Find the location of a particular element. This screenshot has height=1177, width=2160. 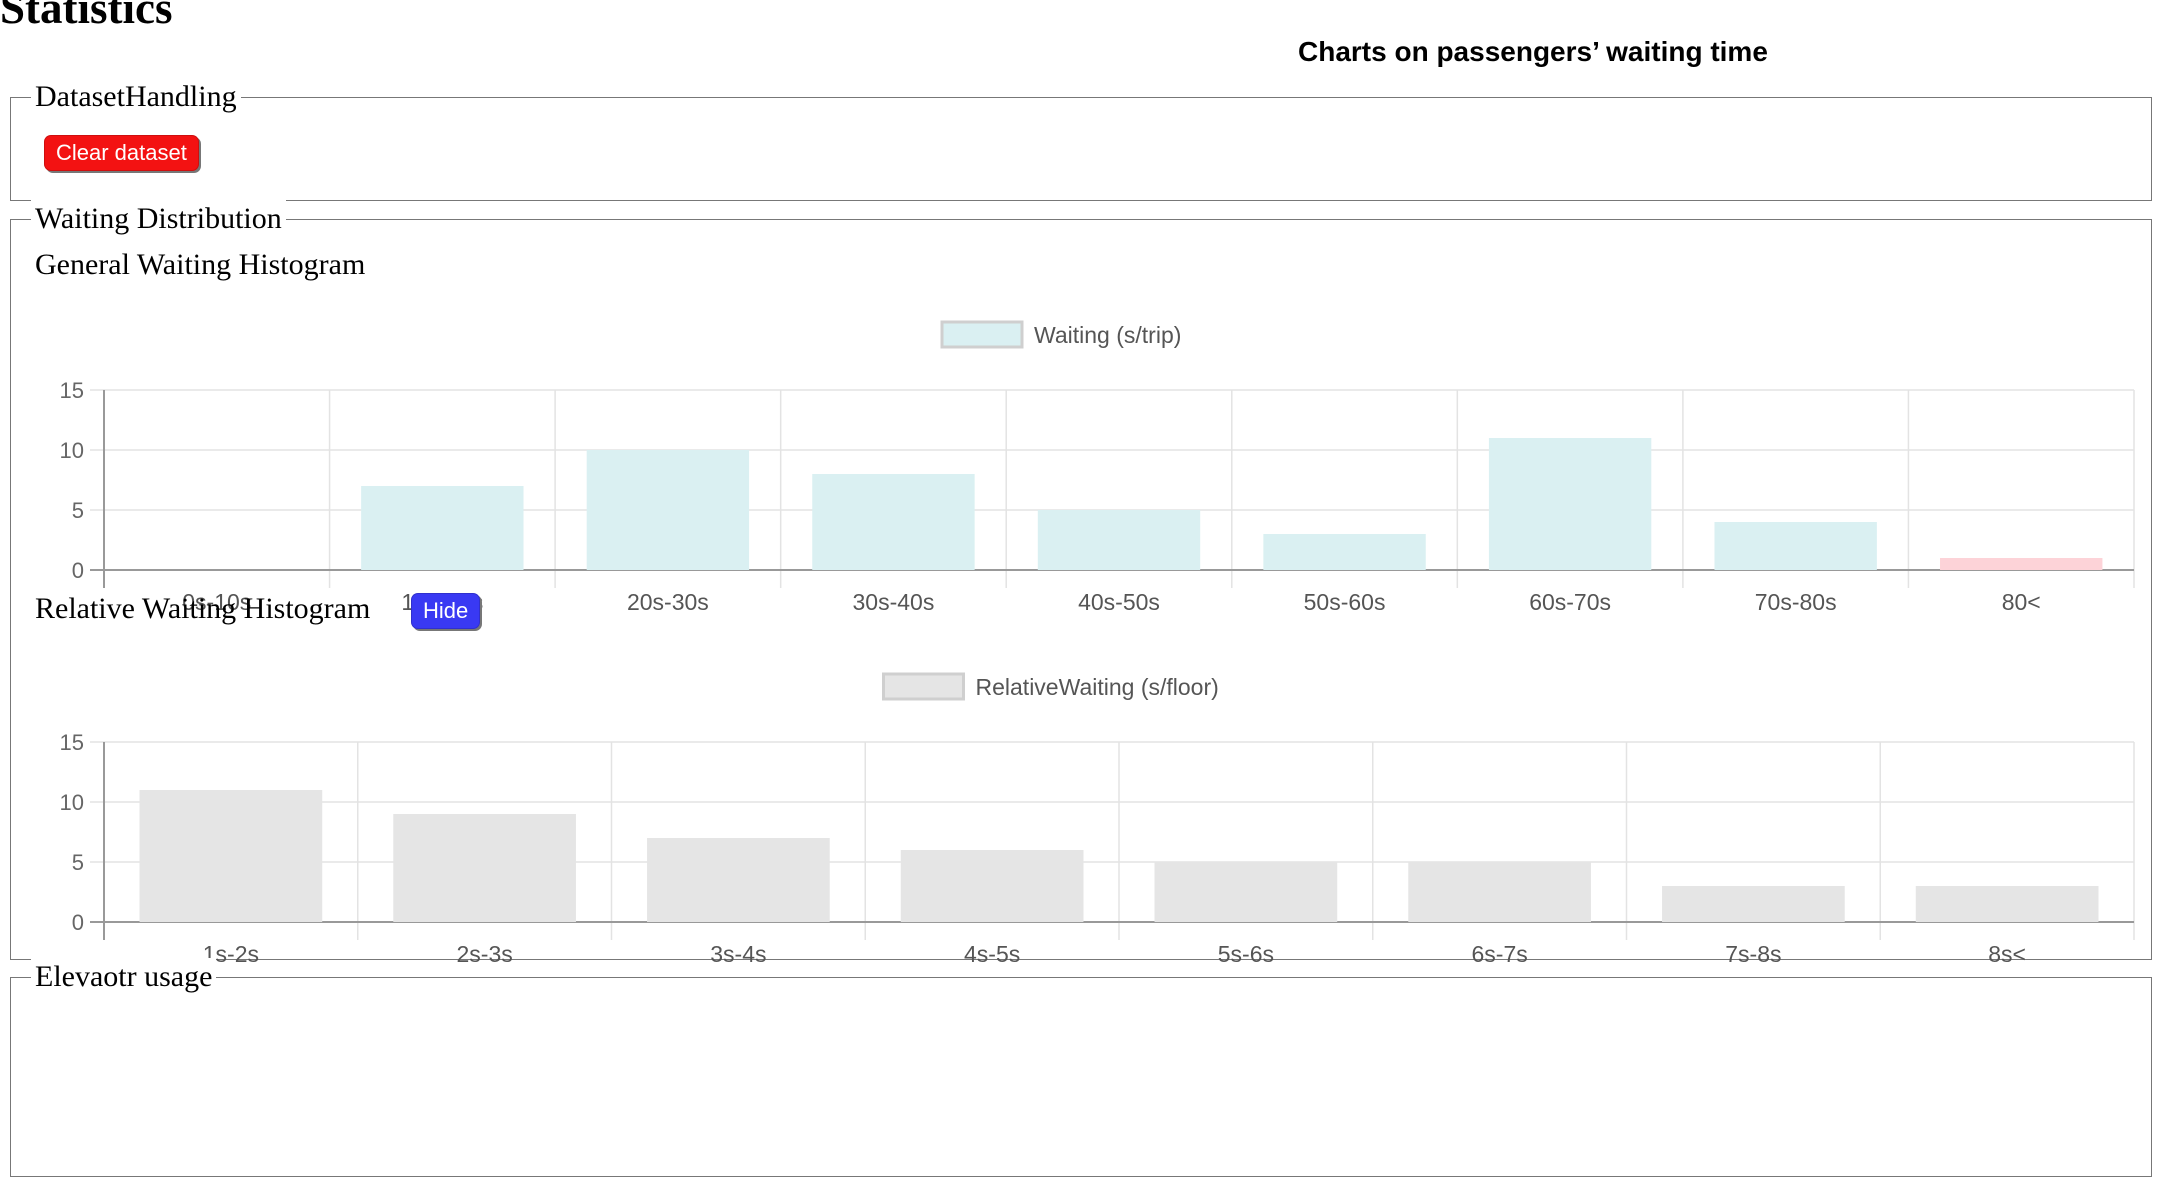

x-tick-label: 50s-60s is located at coordinates (1345, 602).